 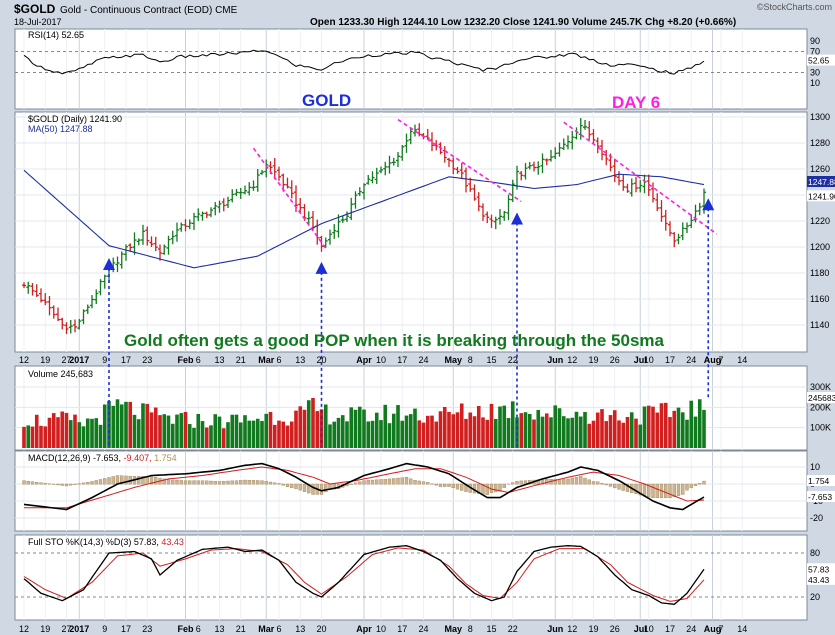 I want to click on symbol-description: Gold - Continuous Contract (EOD), so click(x=136, y=10).